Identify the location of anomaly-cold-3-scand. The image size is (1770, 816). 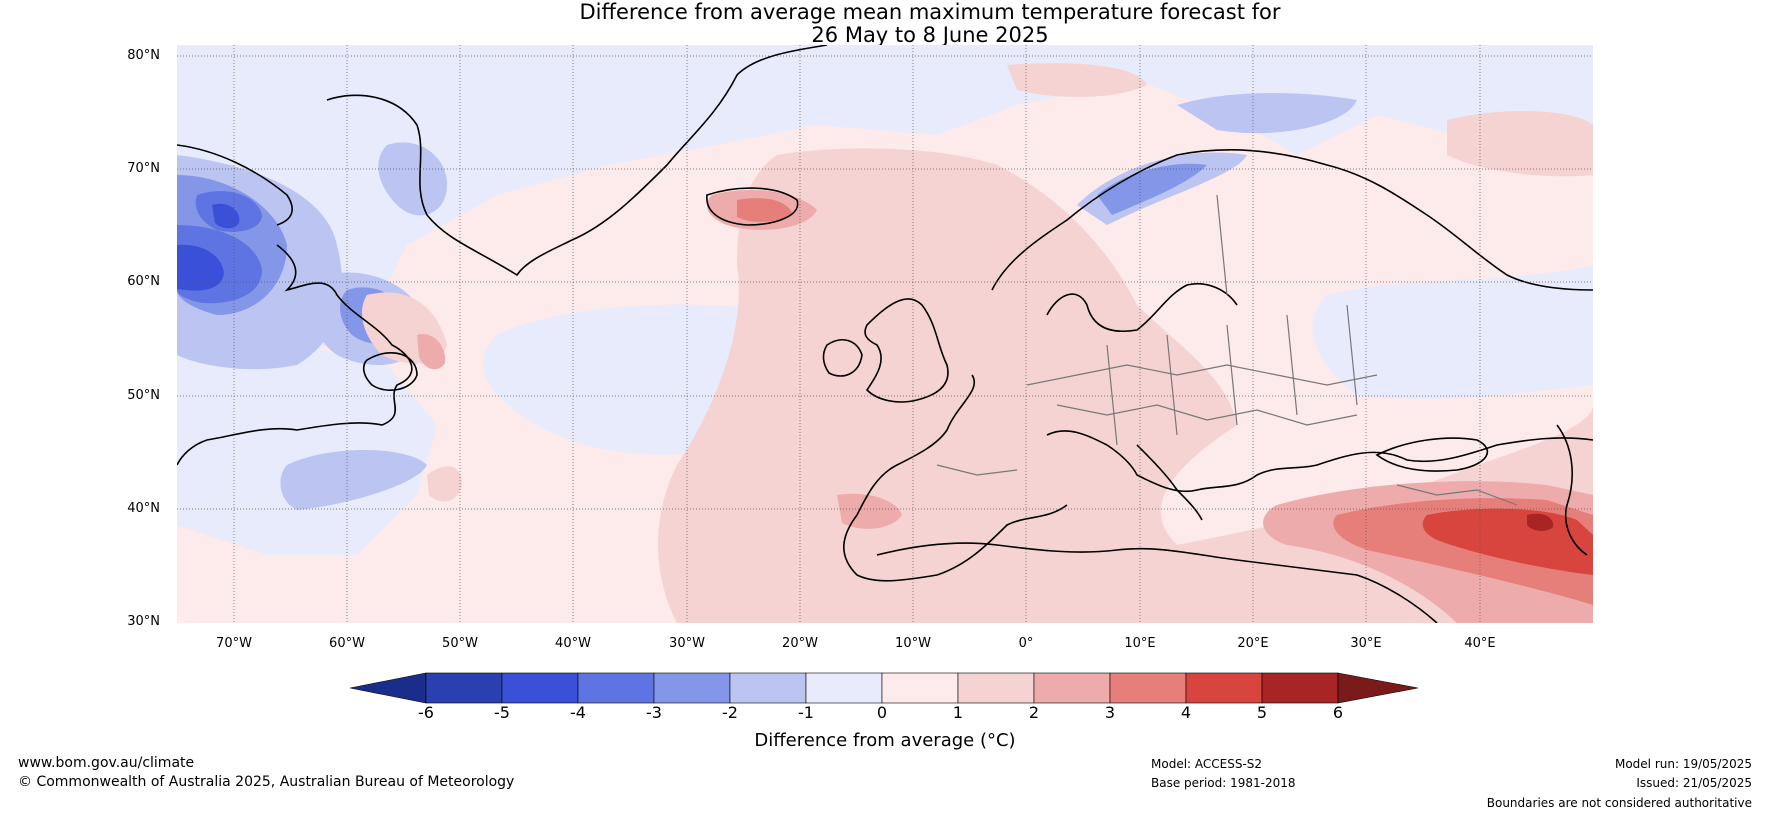
(1152, 189).